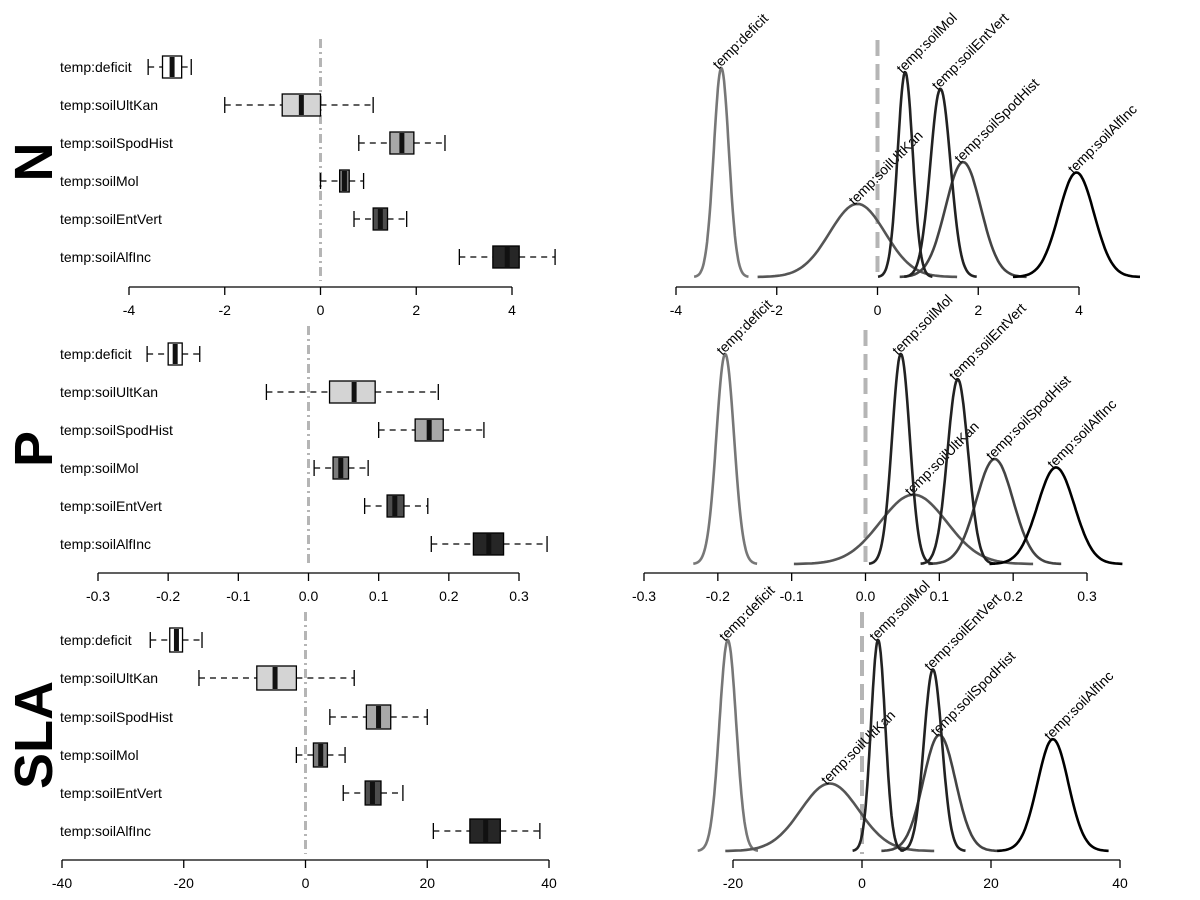 The height and width of the screenshot is (900, 1200). Describe the element at coordinates (62, 883) in the screenshot. I see `x-tick-label: -40` at that location.